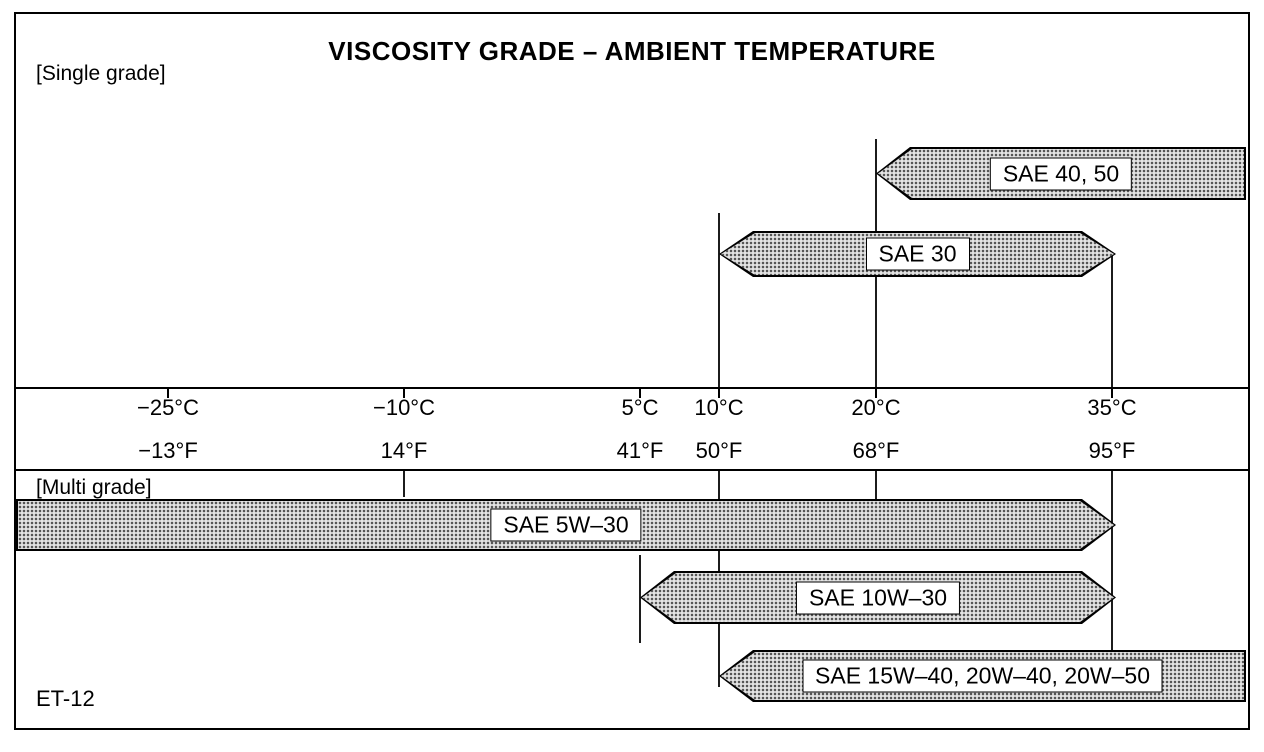  What do you see at coordinates (65, 698) in the screenshot?
I see `figure-code: ET-12` at bounding box center [65, 698].